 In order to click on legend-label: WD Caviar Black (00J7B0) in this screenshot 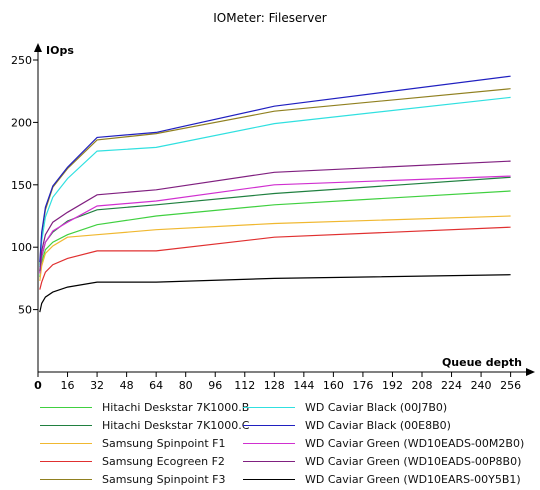, I will do `click(376, 407)`.